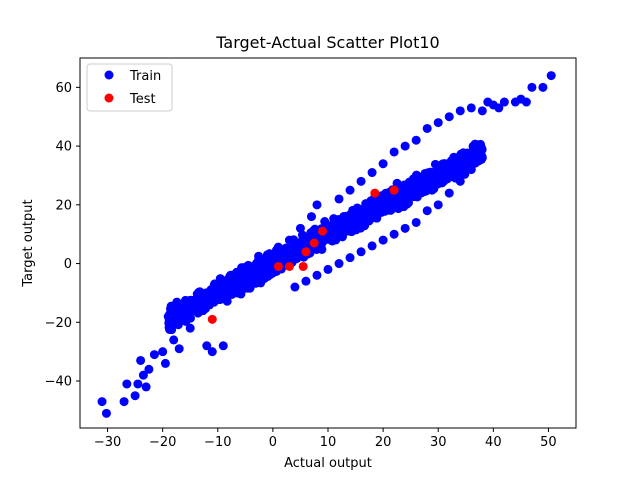 This screenshot has height=480, width=640. What do you see at coordinates (217, 442) in the screenshot?
I see `x-tick-label: −10` at bounding box center [217, 442].